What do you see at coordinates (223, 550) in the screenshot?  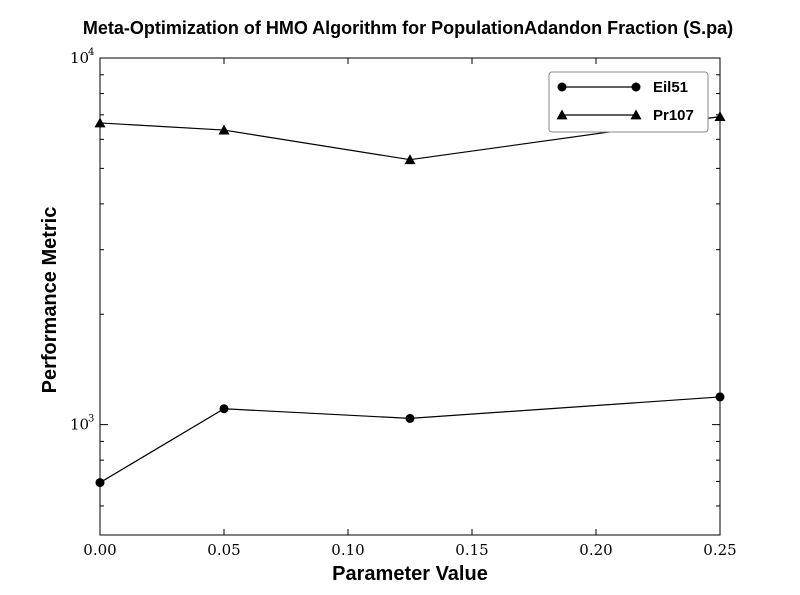 I see `x-tick-label: 0.05` at bounding box center [223, 550].